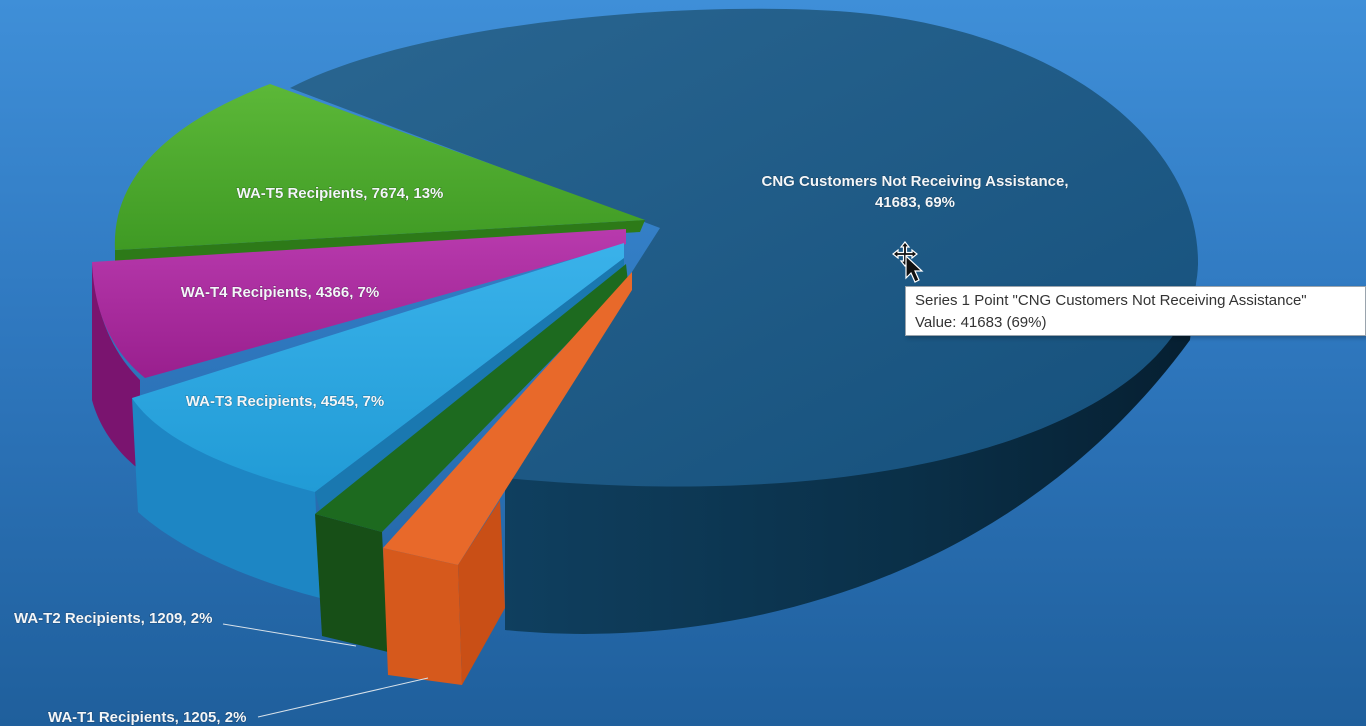  What do you see at coordinates (116, 366) in the screenshot?
I see `pie-slice-wa-t4-side` at bounding box center [116, 366].